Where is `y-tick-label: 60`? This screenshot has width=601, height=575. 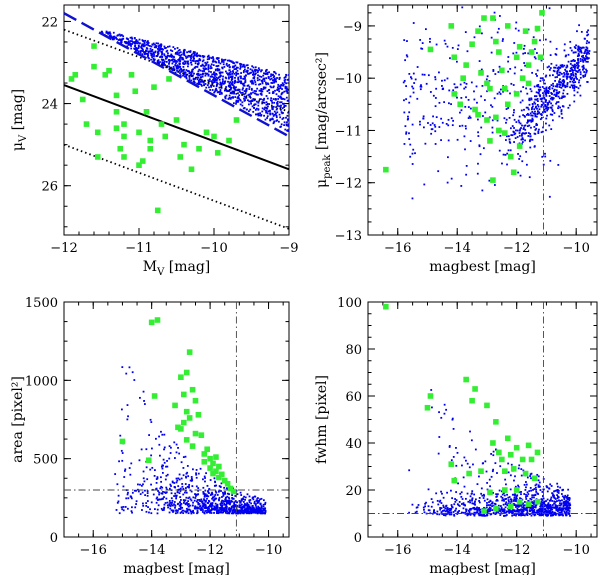
y-tick-label: 60 is located at coordinates (353, 397).